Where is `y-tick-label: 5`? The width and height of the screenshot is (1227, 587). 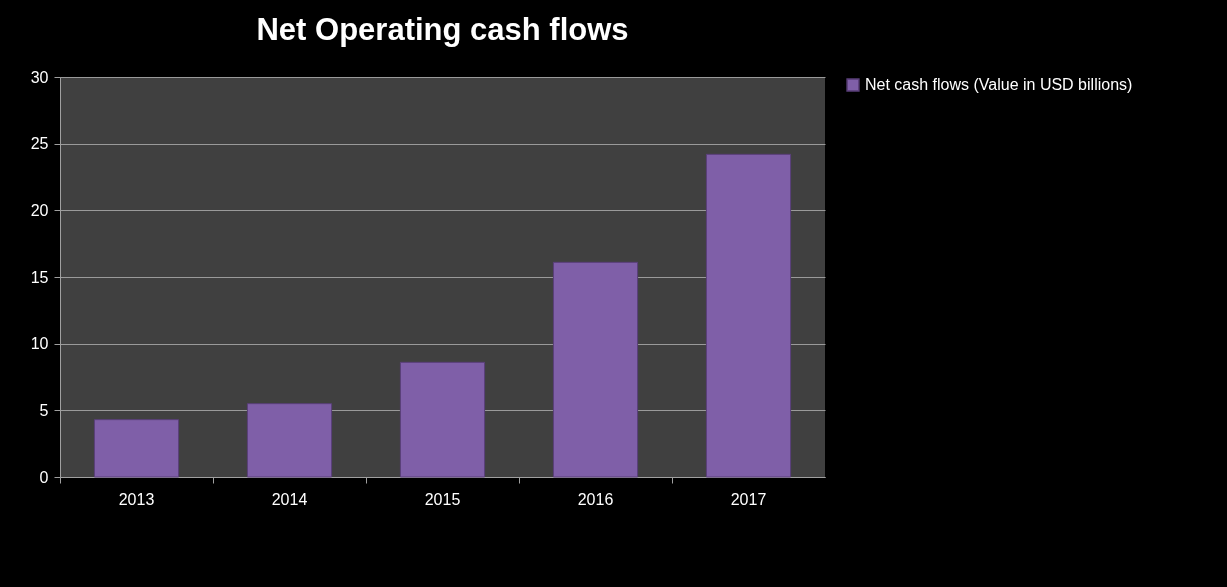 y-tick-label: 5 is located at coordinates (44, 410).